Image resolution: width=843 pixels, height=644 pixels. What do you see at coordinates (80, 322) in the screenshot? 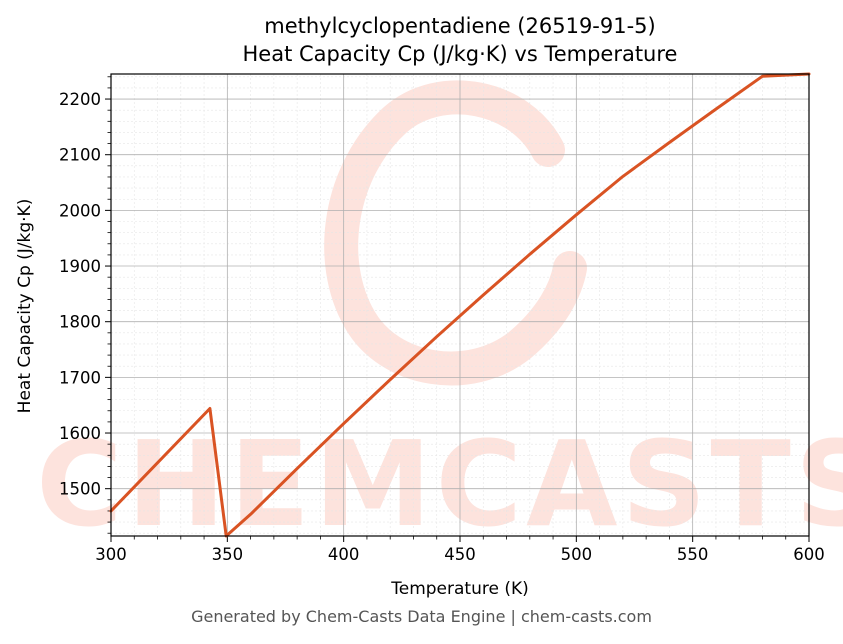
I see `y-tick-label: 1800` at bounding box center [80, 322].